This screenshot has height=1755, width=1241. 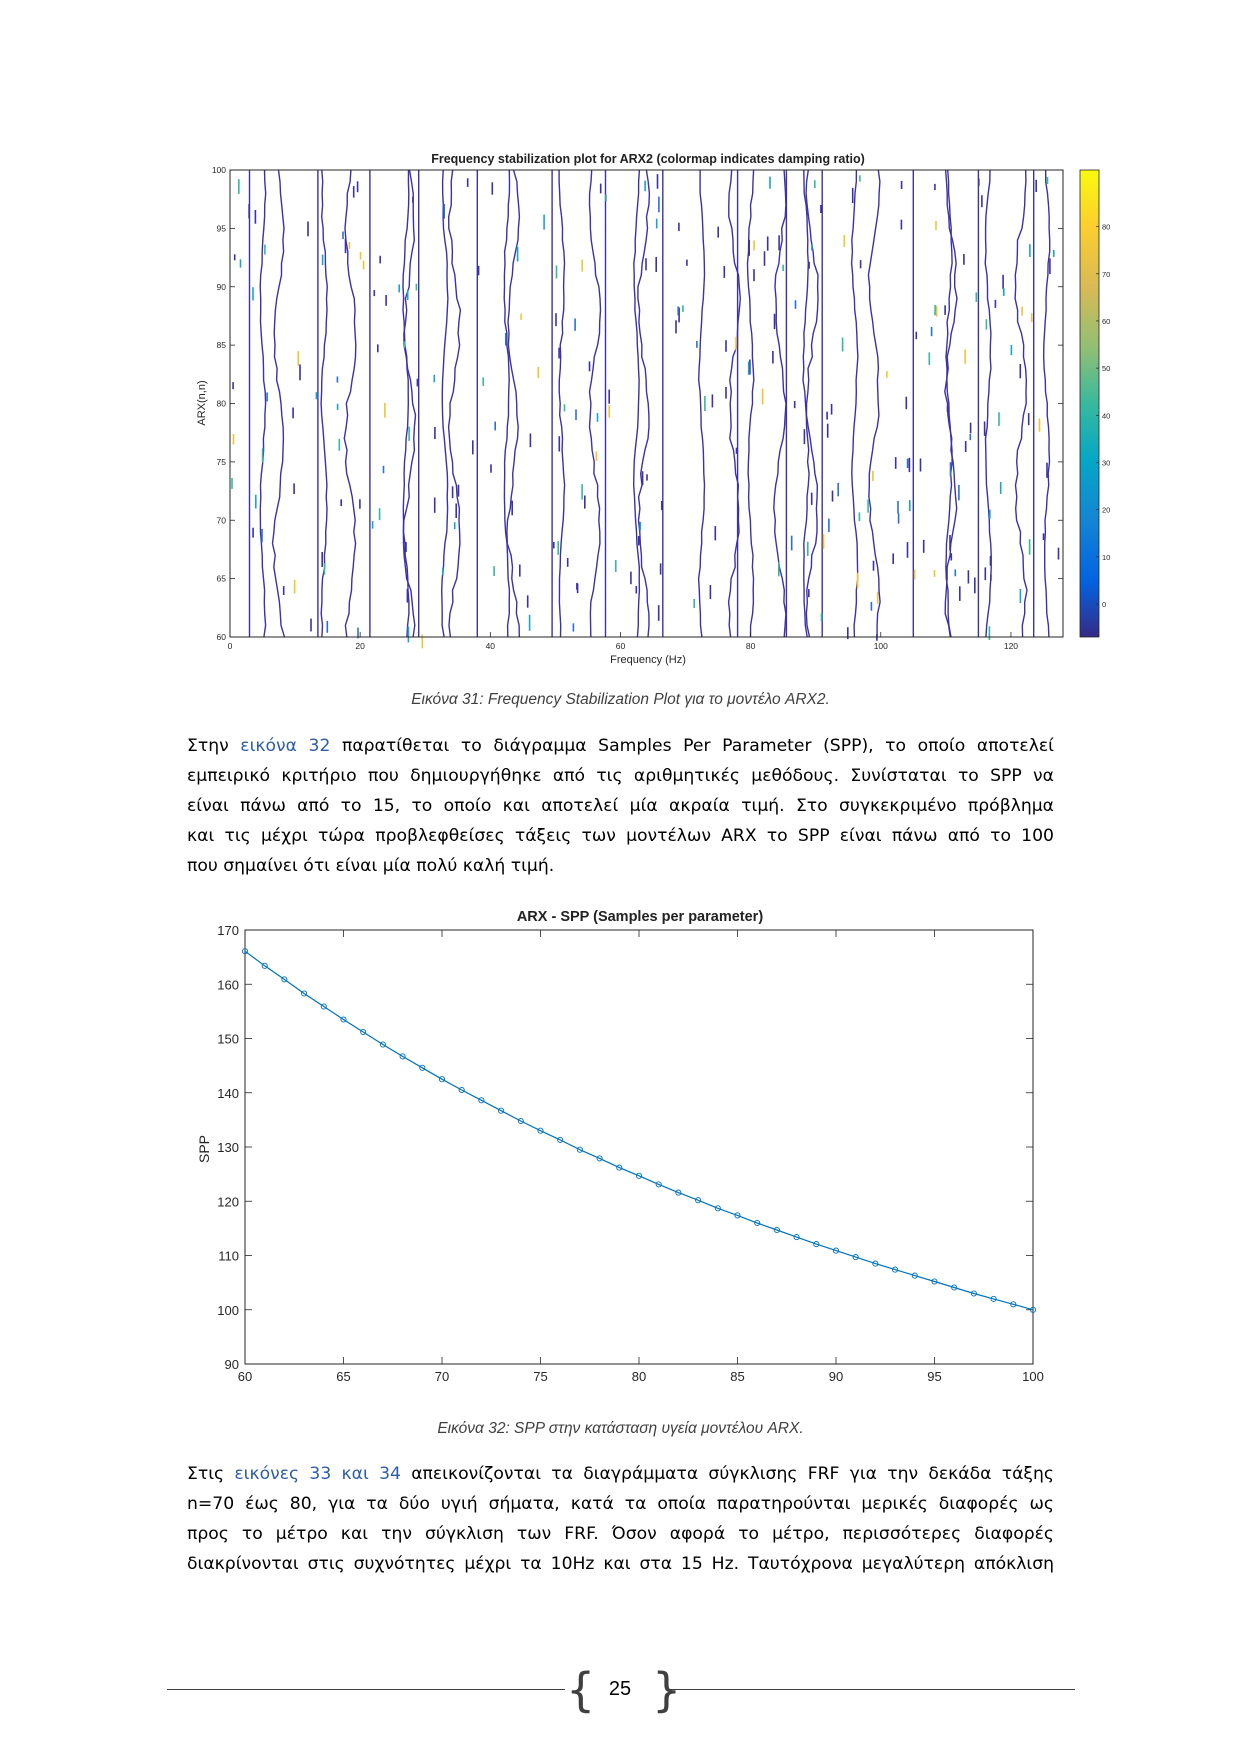 What do you see at coordinates (871, 1689) in the screenshot?
I see `footer-rule-right` at bounding box center [871, 1689].